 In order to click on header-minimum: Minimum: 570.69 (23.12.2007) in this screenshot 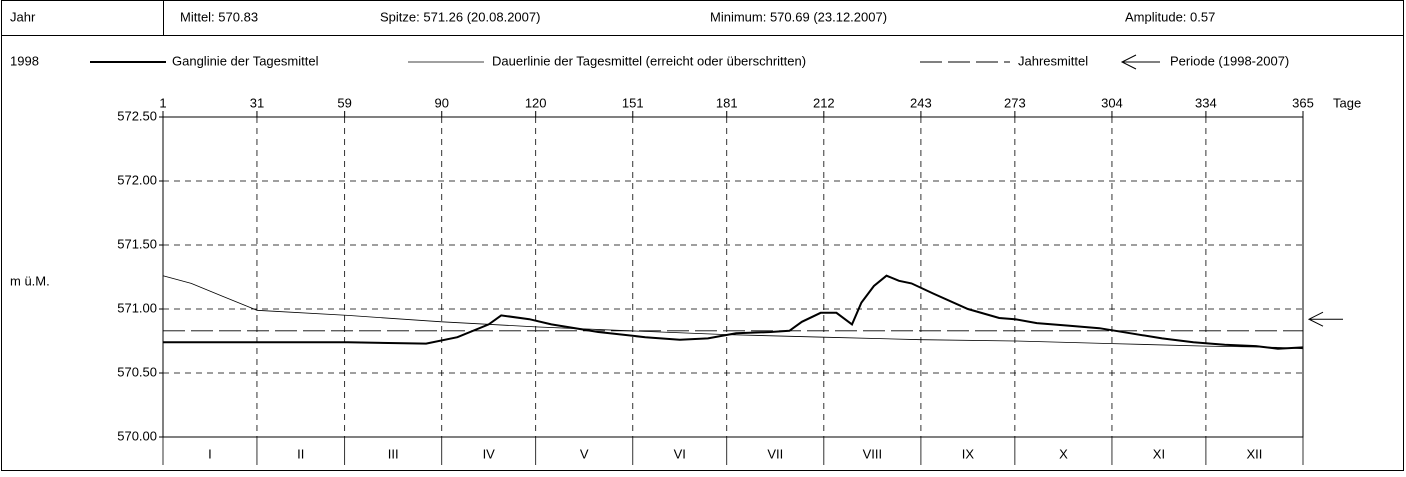, I will do `click(798, 16)`.